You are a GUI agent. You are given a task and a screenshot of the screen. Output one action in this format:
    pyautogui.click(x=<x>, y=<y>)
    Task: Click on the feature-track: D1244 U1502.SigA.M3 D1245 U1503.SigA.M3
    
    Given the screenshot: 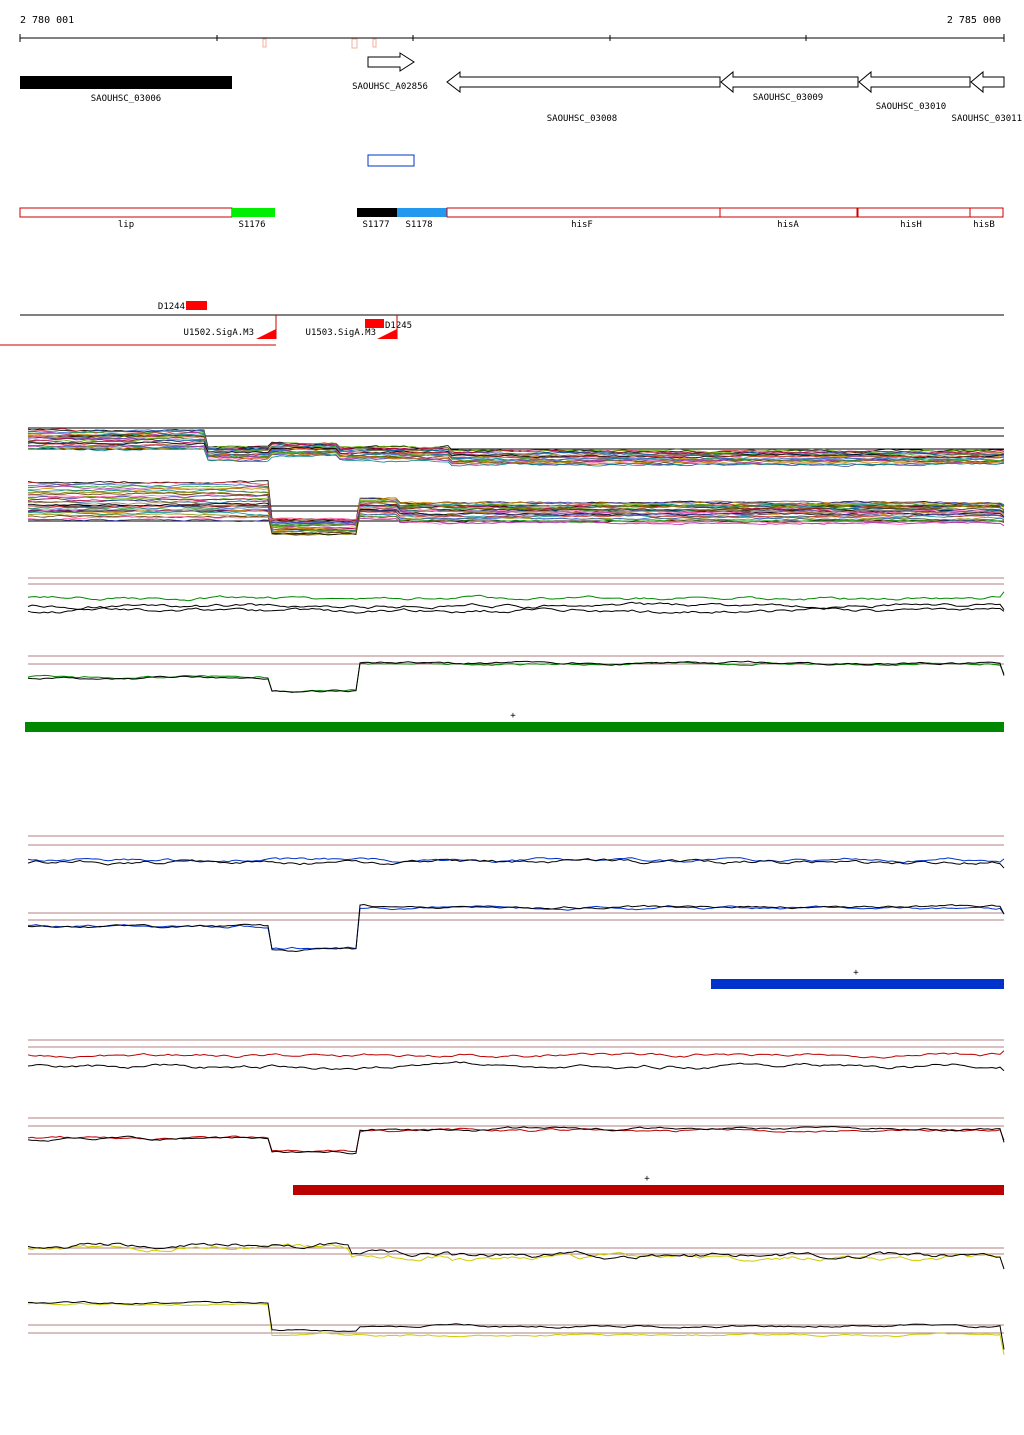 What is the action you would take?
    pyautogui.click(x=502, y=323)
    